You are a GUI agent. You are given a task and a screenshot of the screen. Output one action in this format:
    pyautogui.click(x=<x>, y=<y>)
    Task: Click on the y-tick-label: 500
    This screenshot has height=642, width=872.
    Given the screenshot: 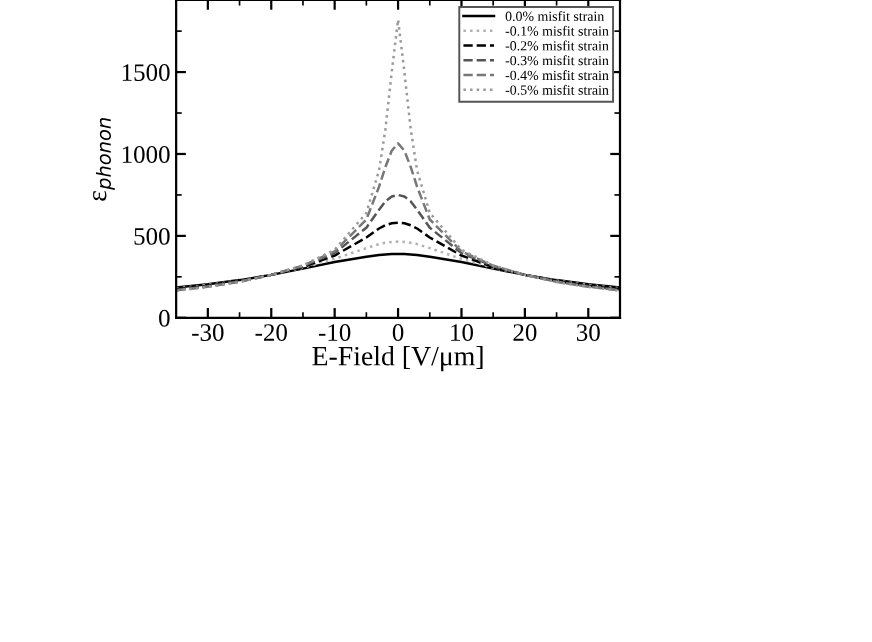 What is the action you would take?
    pyautogui.click(x=152, y=236)
    